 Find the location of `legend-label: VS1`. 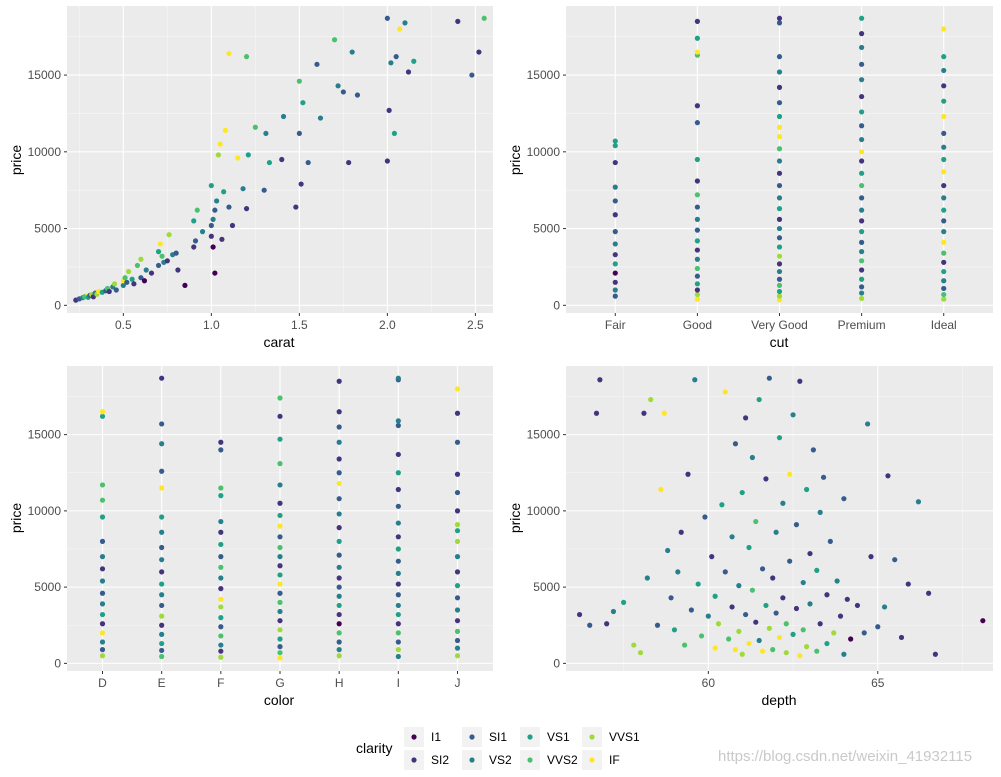

legend-label: VS1 is located at coordinates (558, 737).